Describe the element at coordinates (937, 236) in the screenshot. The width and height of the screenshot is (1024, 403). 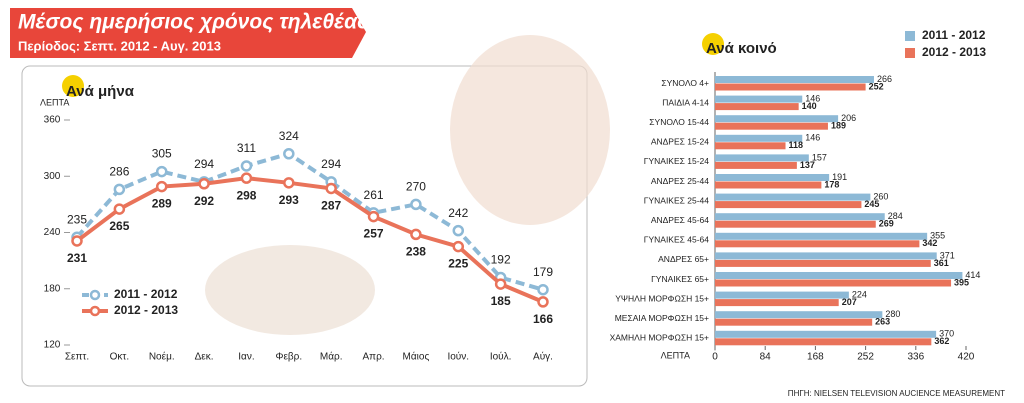
I see `data-label: 355` at that location.